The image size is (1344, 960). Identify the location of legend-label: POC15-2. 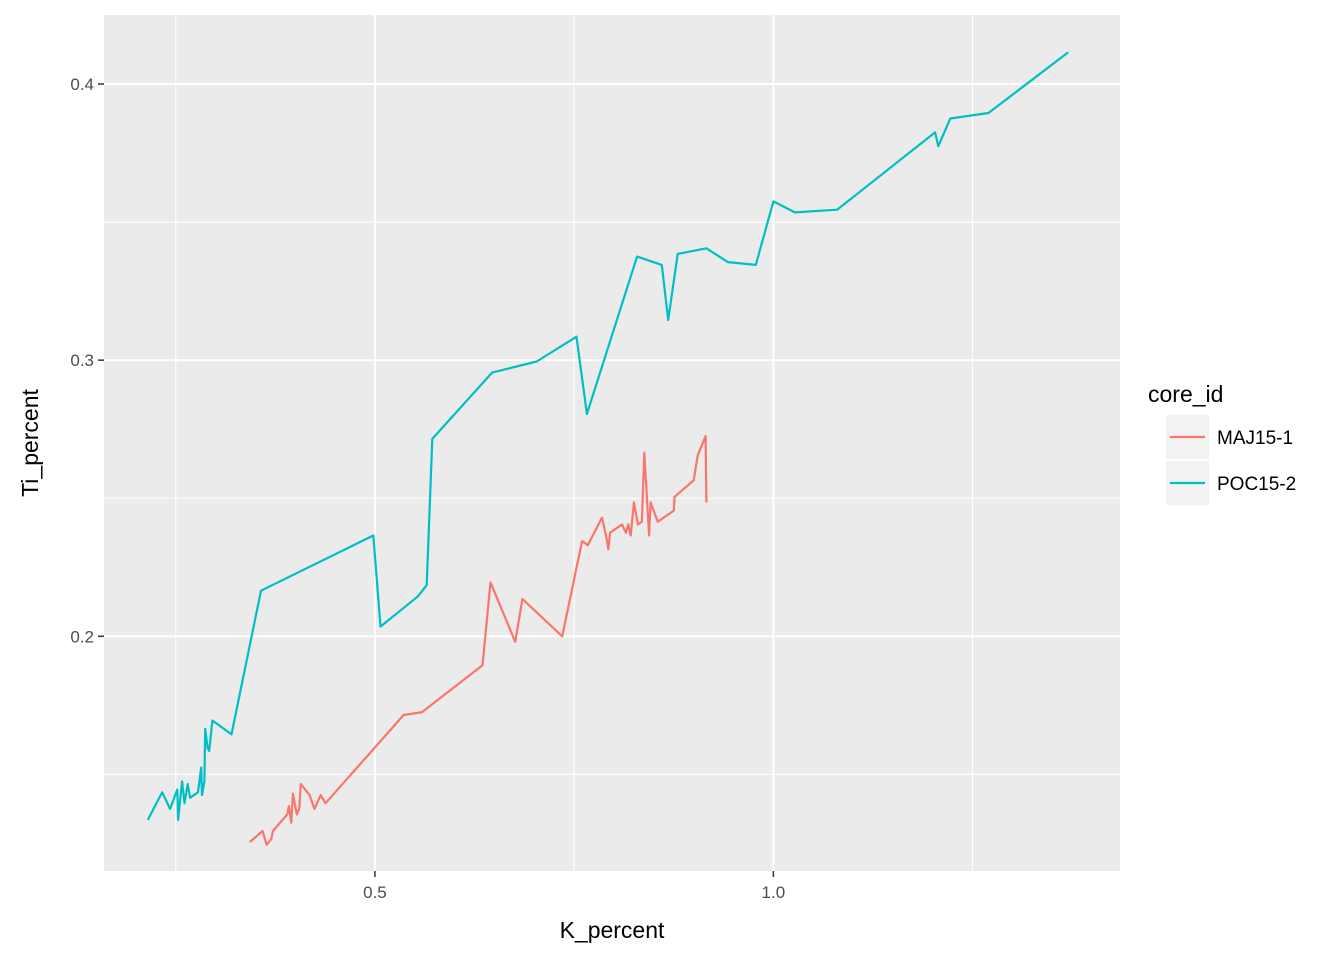
(1256, 484).